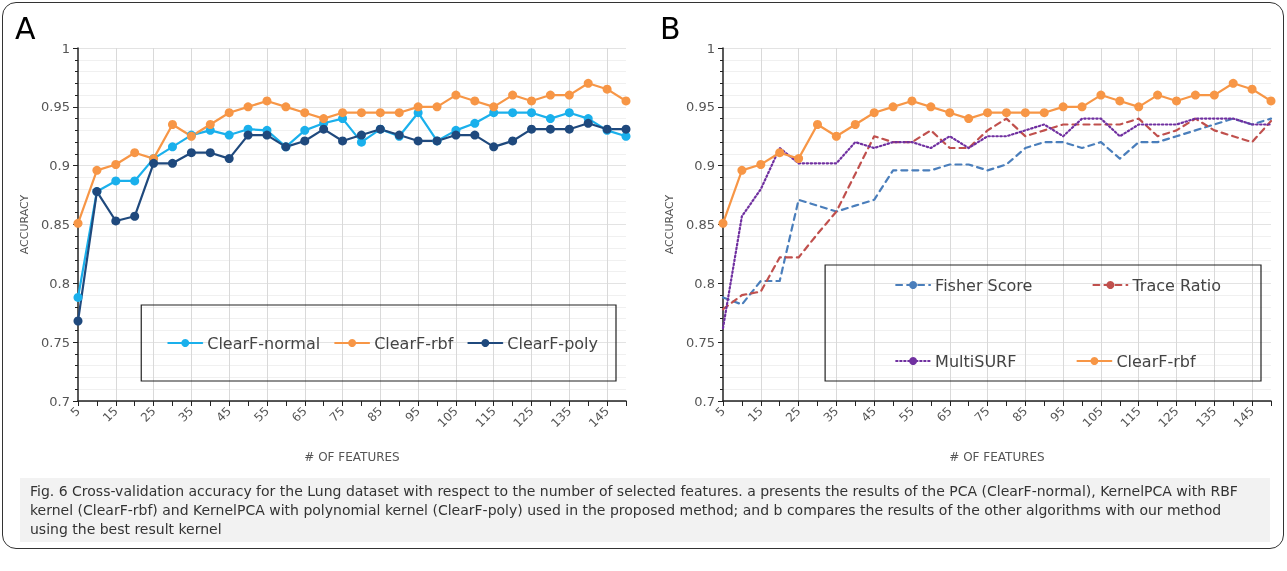 This screenshot has width=1287, height=571. I want to click on legend-label: Trace Ratio, so click(1176, 285).